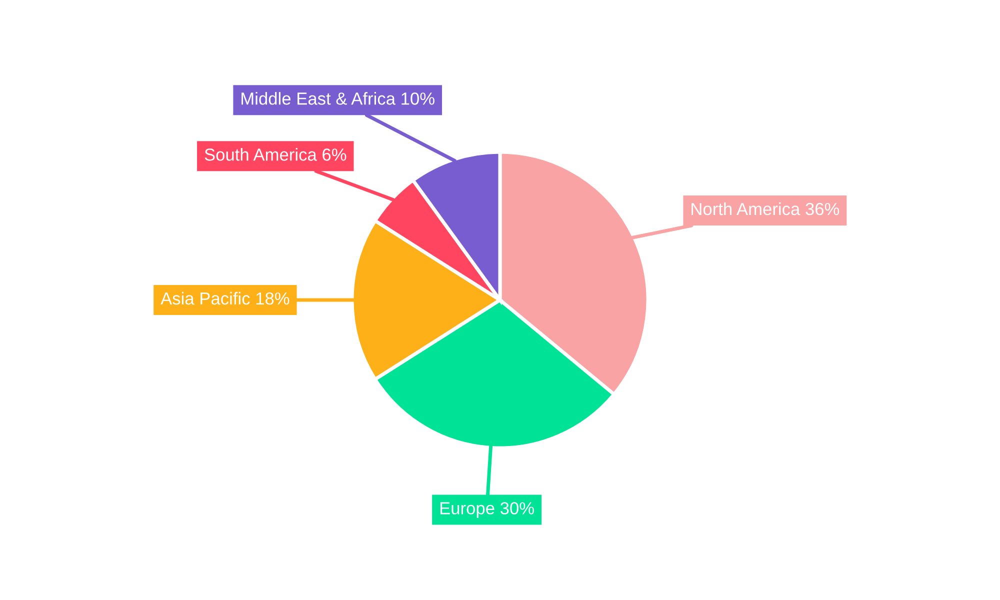 The height and width of the screenshot is (600, 1000). What do you see at coordinates (487, 510) in the screenshot?
I see `slice-label: Europe 30%` at bounding box center [487, 510].